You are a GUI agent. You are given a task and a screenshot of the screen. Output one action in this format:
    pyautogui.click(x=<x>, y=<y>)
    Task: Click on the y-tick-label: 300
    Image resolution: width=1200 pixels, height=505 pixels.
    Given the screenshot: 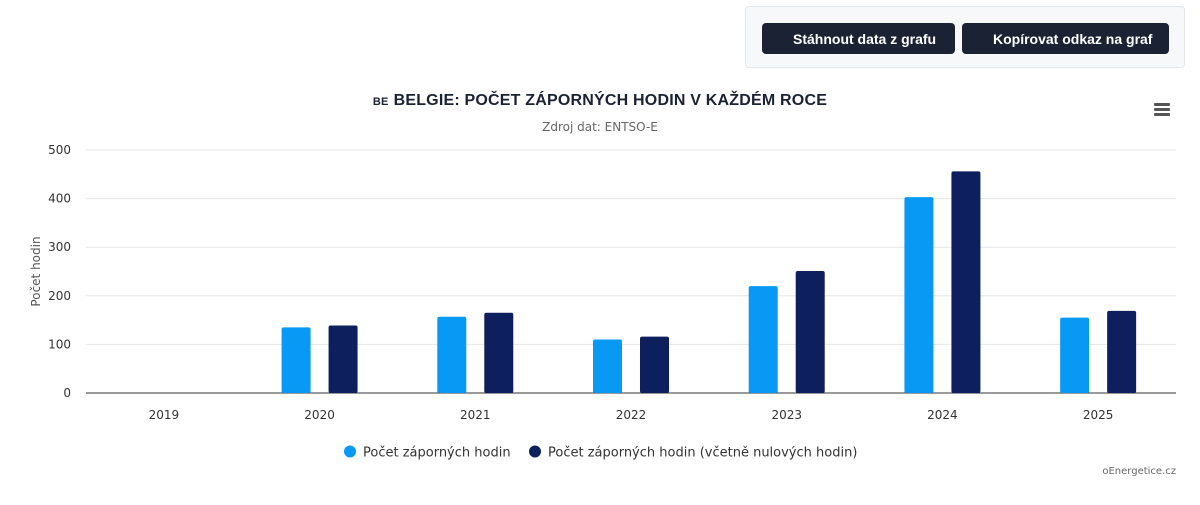 What is the action you would take?
    pyautogui.click(x=59, y=247)
    